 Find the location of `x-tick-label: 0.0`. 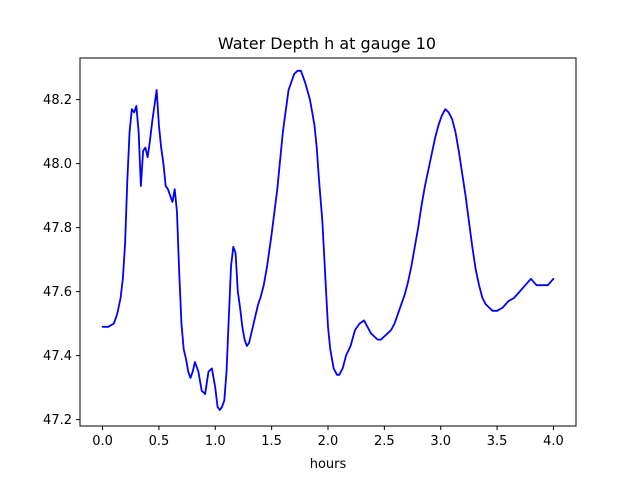

x-tick-label: 0.0 is located at coordinates (102, 441).